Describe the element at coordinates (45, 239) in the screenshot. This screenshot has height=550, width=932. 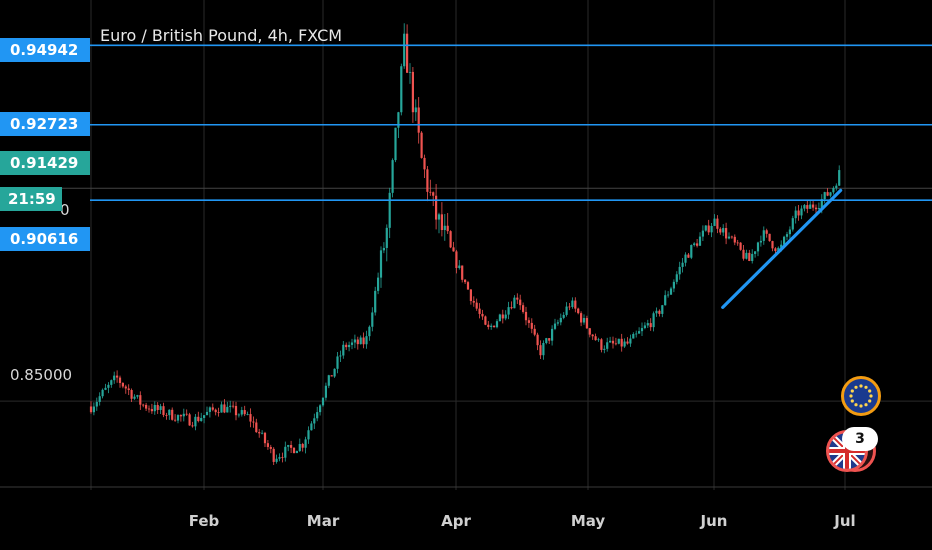
I see `price-label-2: 0.90616` at that location.